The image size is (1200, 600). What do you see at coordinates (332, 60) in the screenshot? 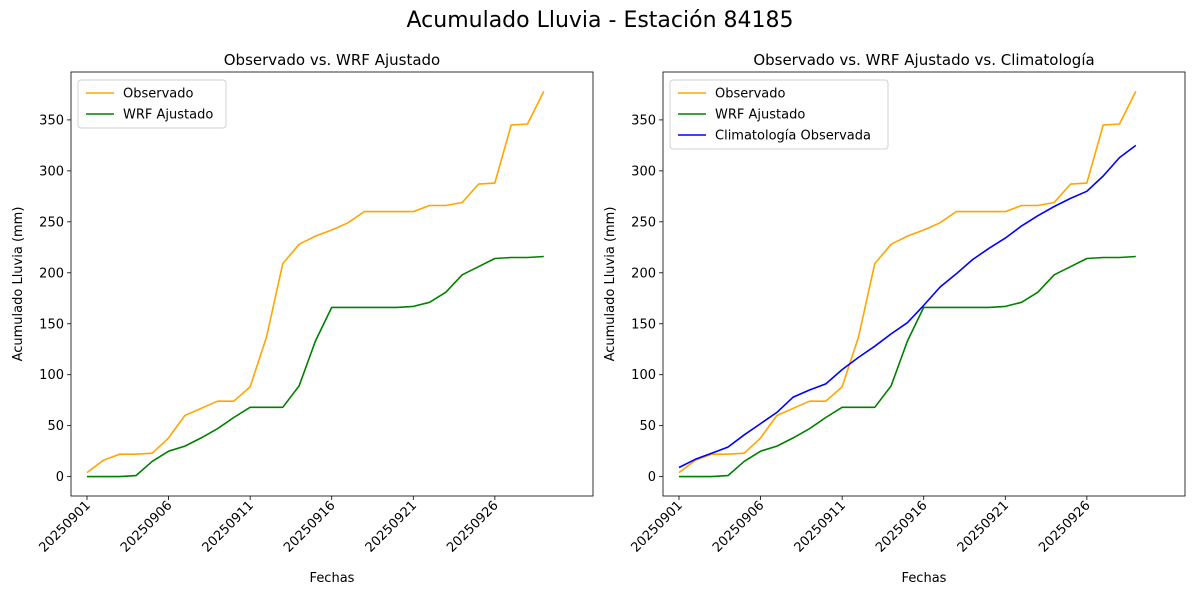
I see `panel-title: Observado vs. WRF Ajustado` at bounding box center [332, 60].